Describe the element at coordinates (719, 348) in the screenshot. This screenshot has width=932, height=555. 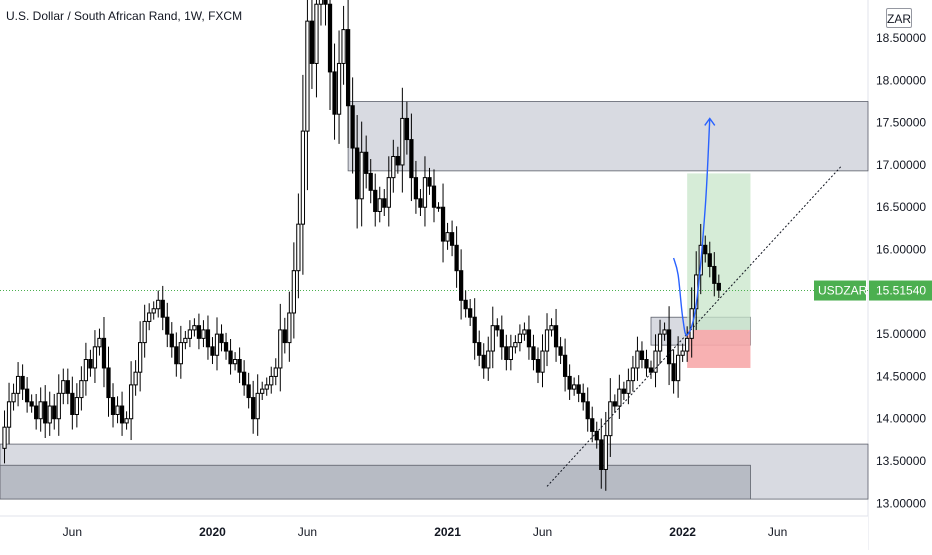
I see `stop-zone` at that location.